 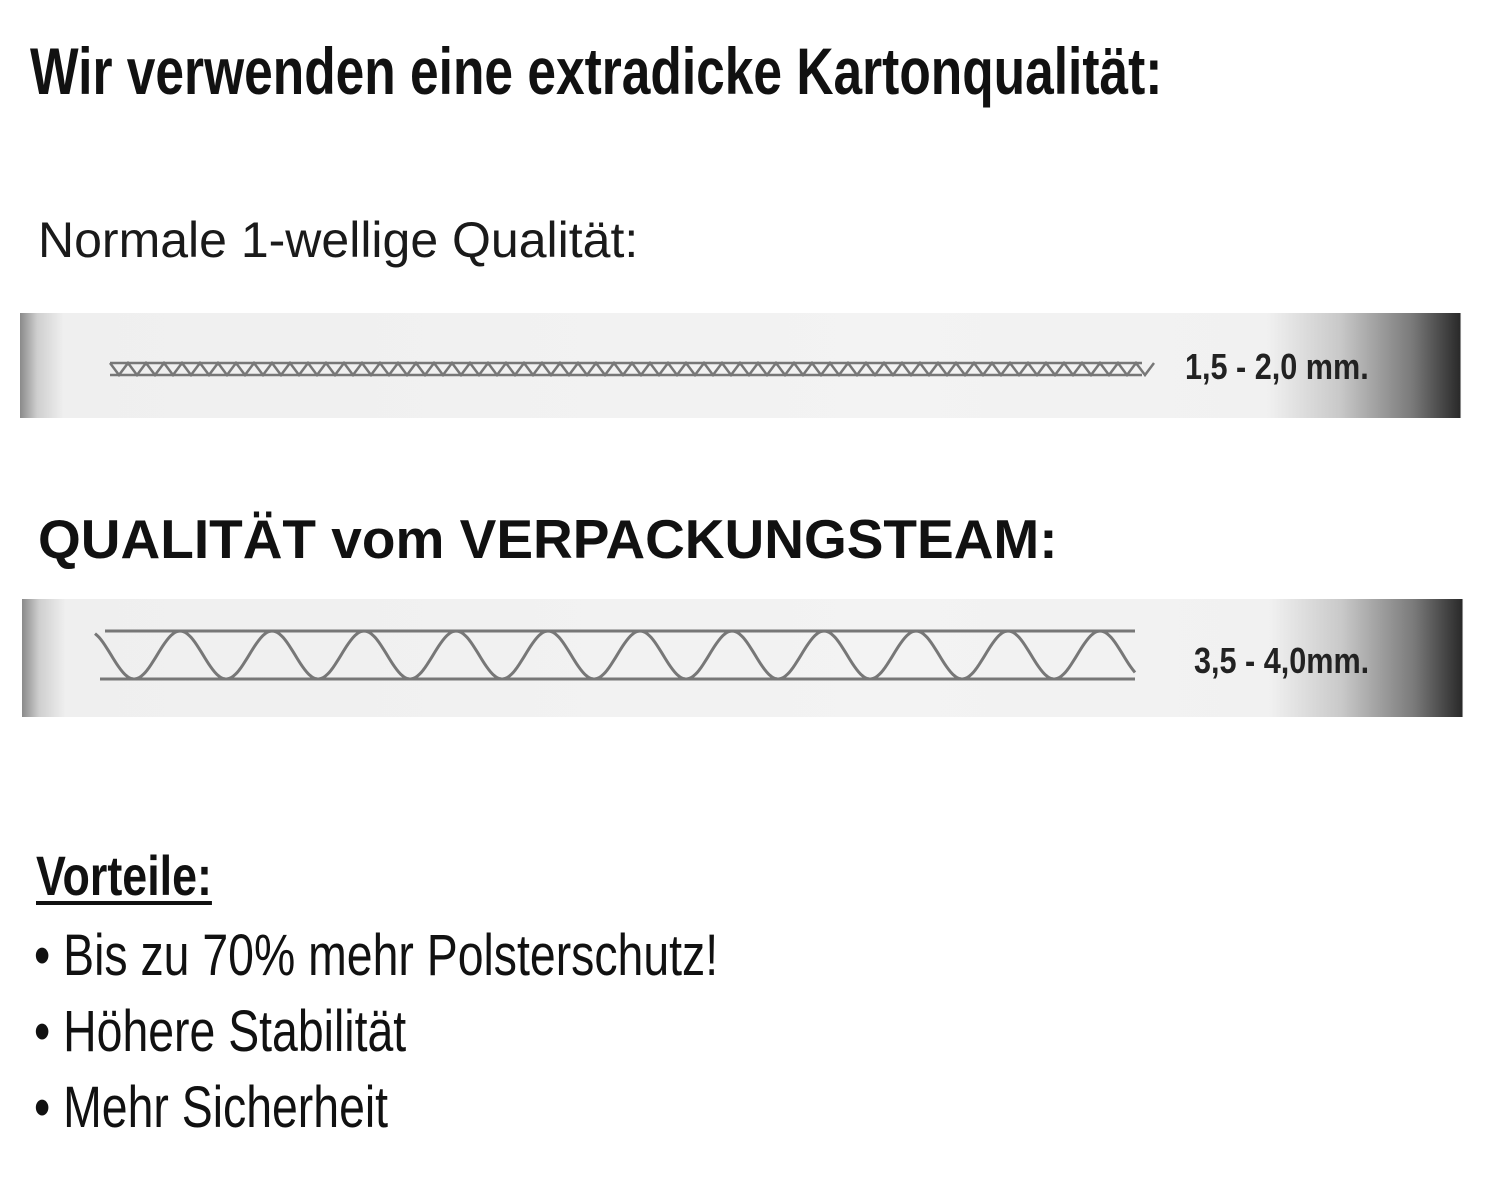 I want to click on premium-thickness-label: 3,5 - 4,0mm., so click(x=1282, y=660).